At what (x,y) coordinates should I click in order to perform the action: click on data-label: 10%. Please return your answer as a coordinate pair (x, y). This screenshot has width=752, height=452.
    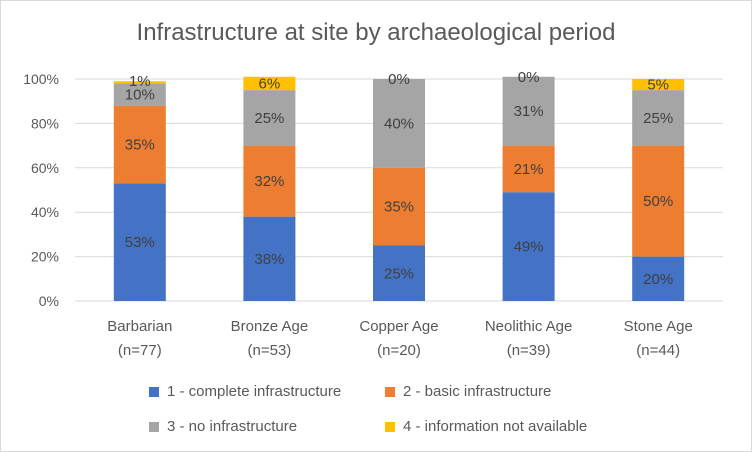
    Looking at the image, I should click on (140, 95).